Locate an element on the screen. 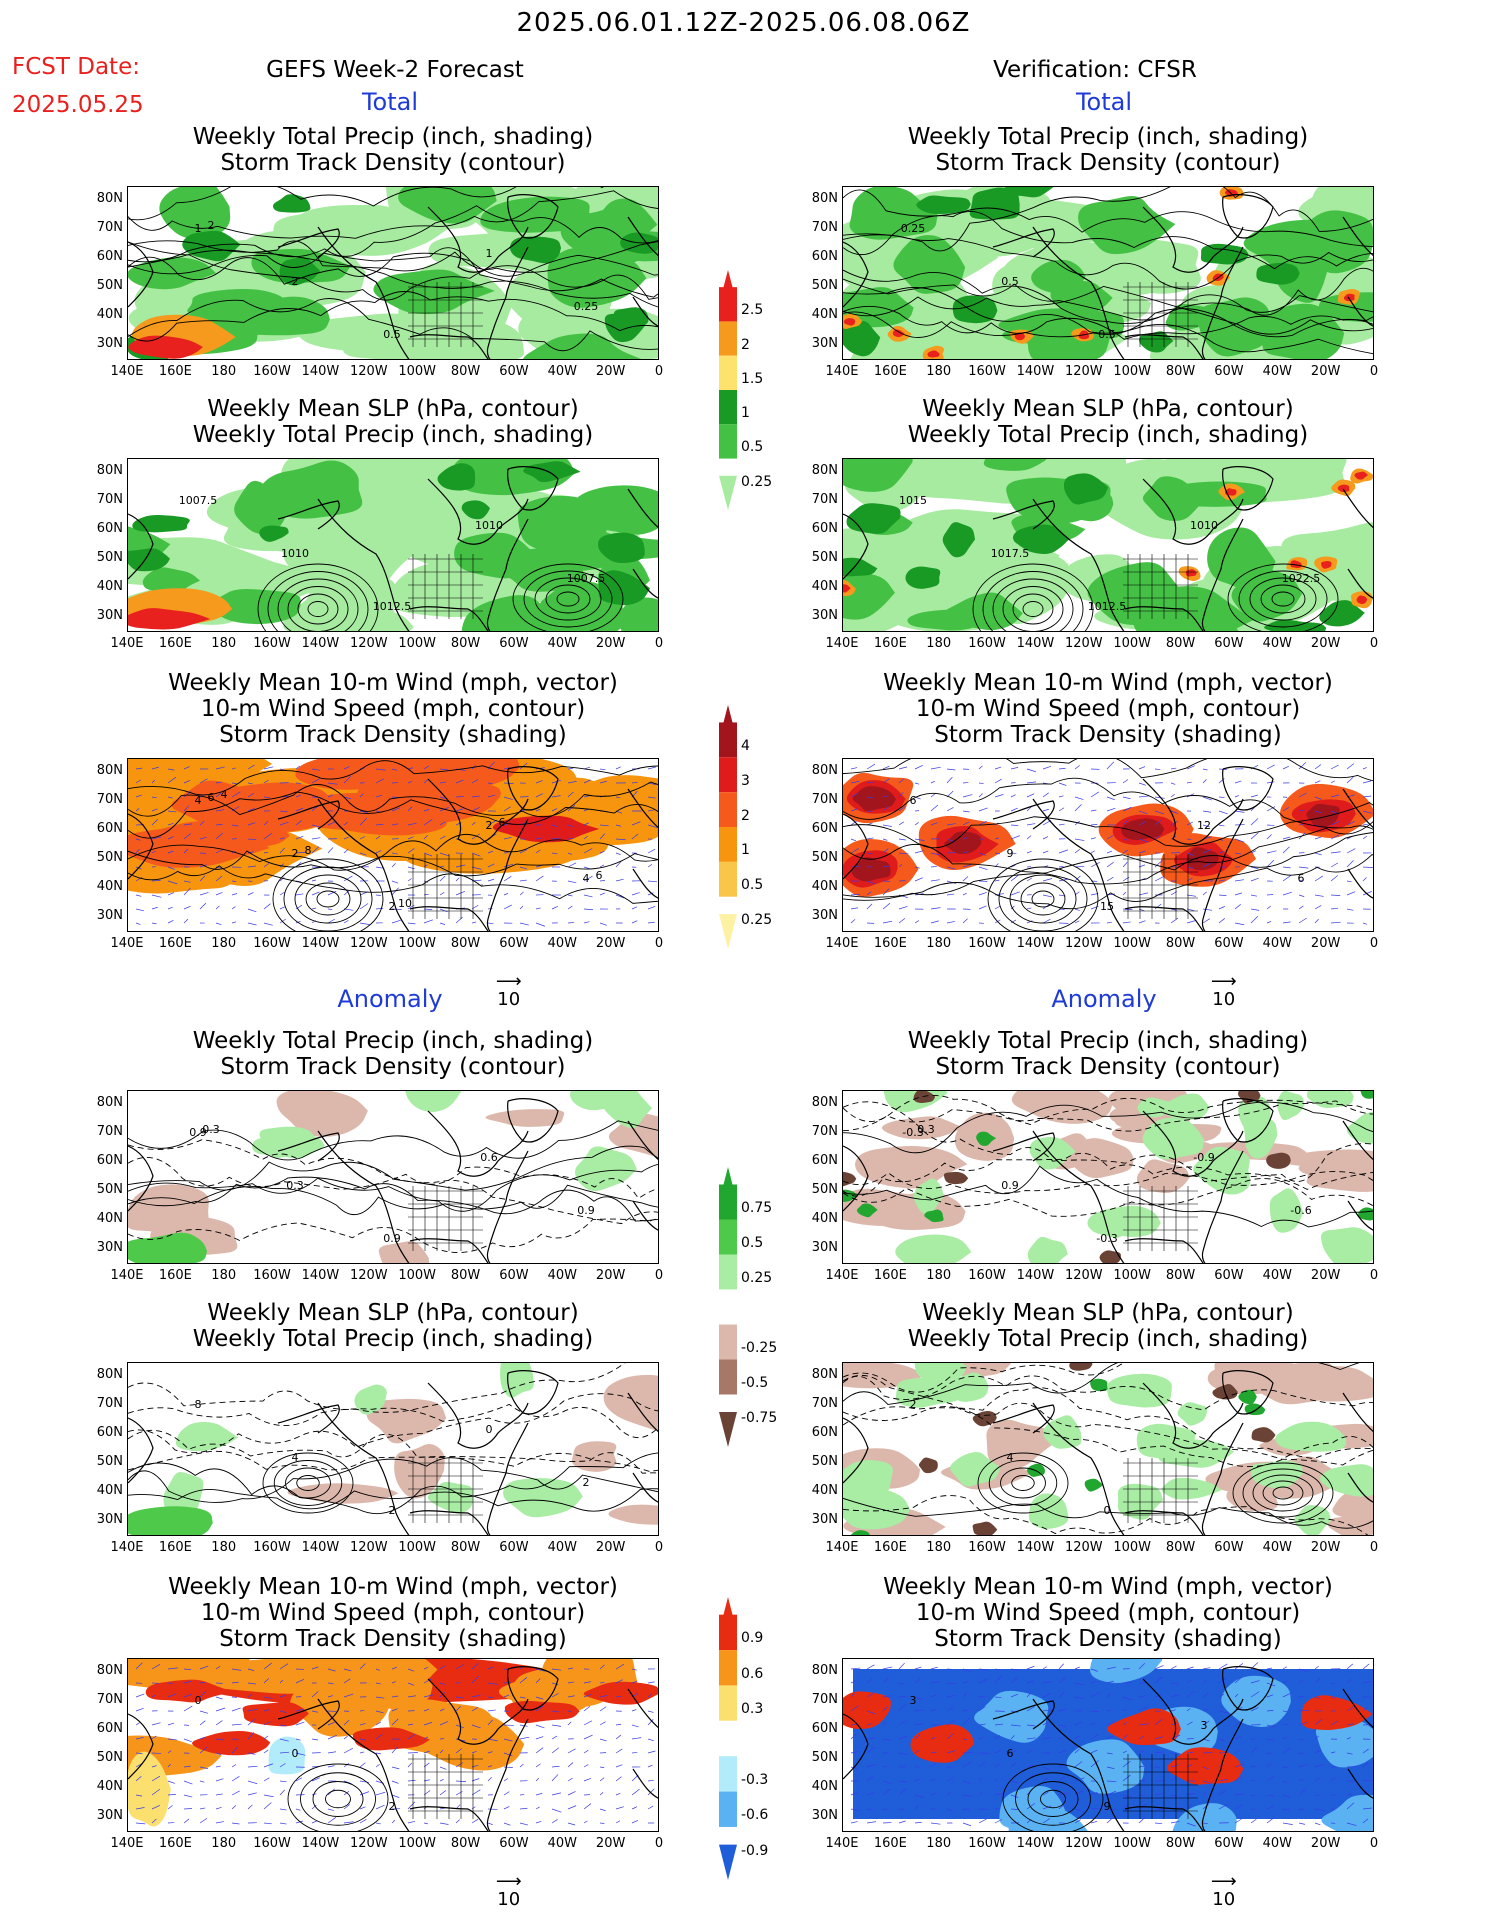 The width and height of the screenshot is (1487, 1925). colorbar-storm-anomaly is located at coordinates (728, 1738).